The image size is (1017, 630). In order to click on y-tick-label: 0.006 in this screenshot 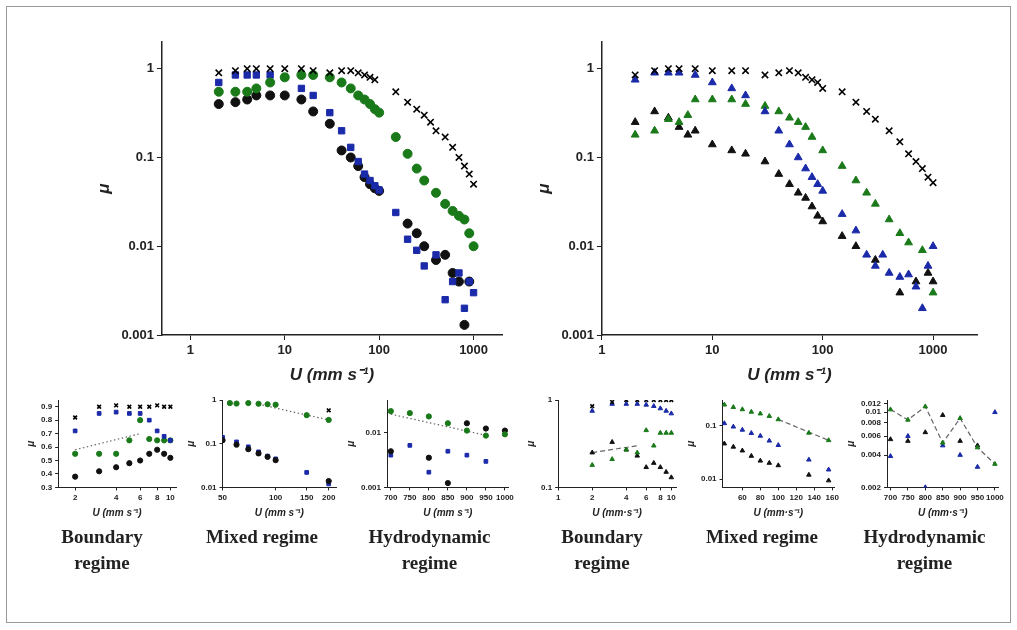, I will do `click(871, 436)`.